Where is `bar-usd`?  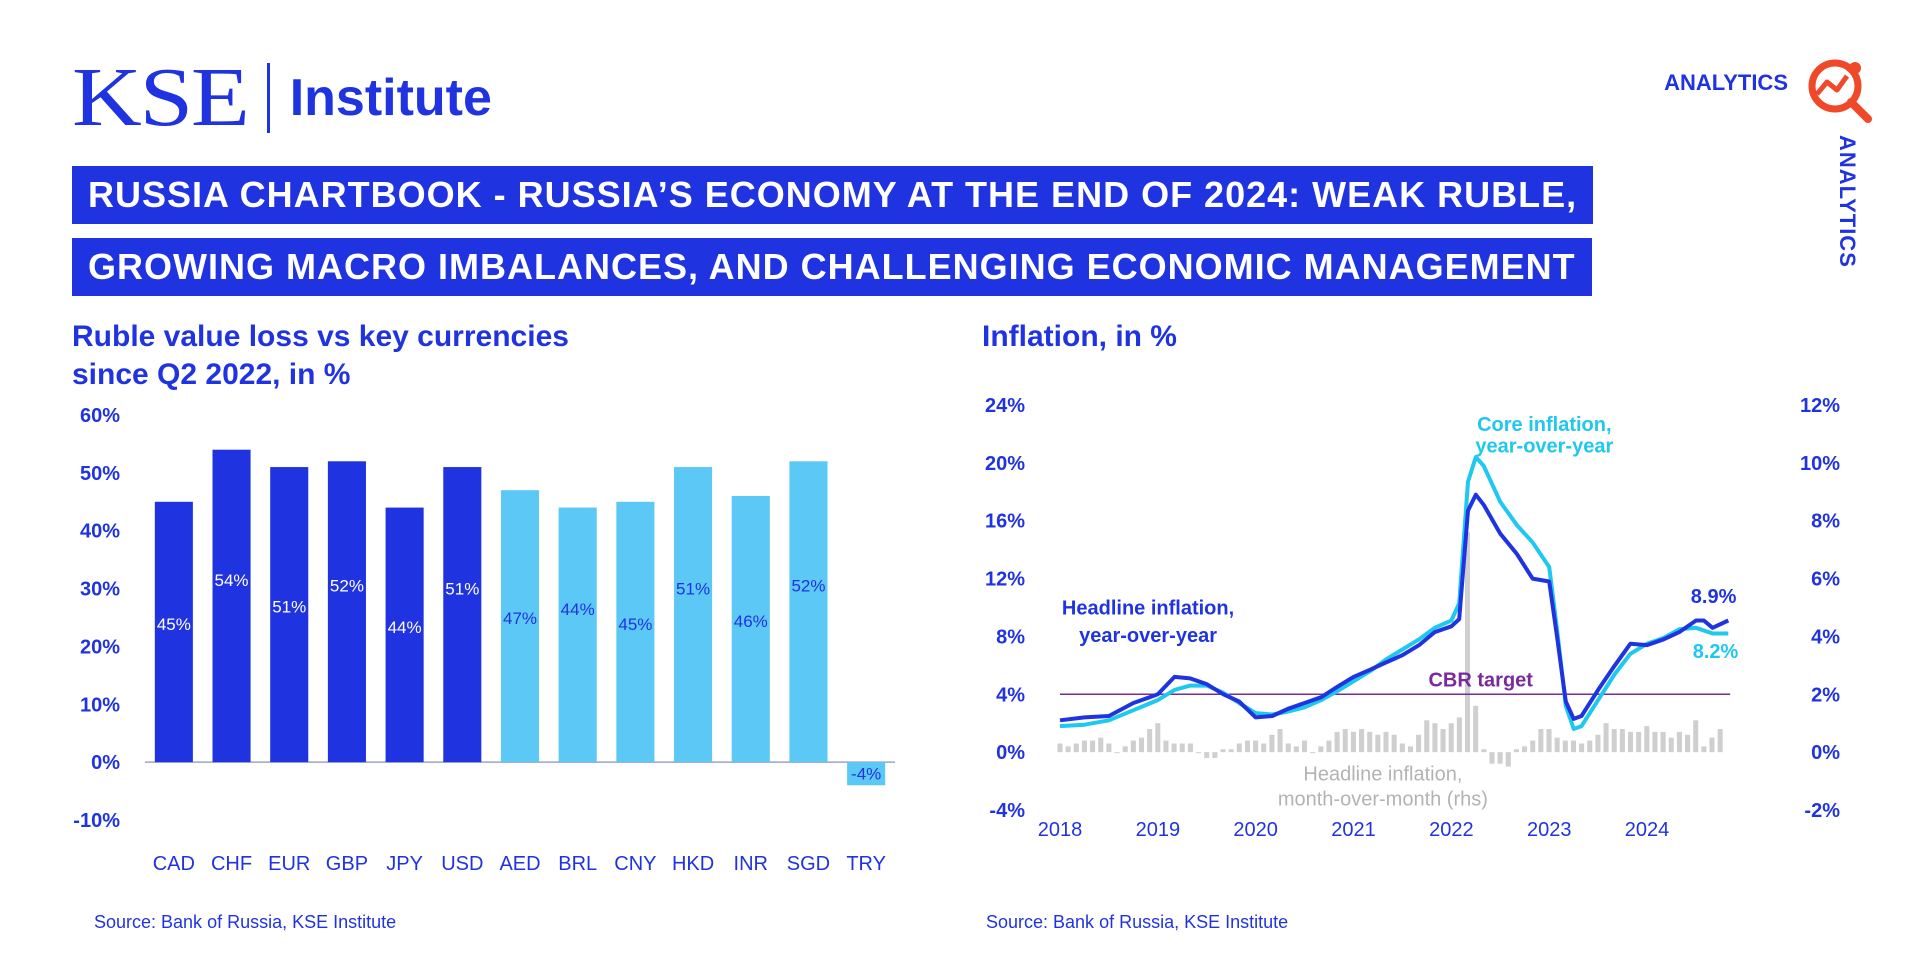
bar-usd is located at coordinates (462, 615).